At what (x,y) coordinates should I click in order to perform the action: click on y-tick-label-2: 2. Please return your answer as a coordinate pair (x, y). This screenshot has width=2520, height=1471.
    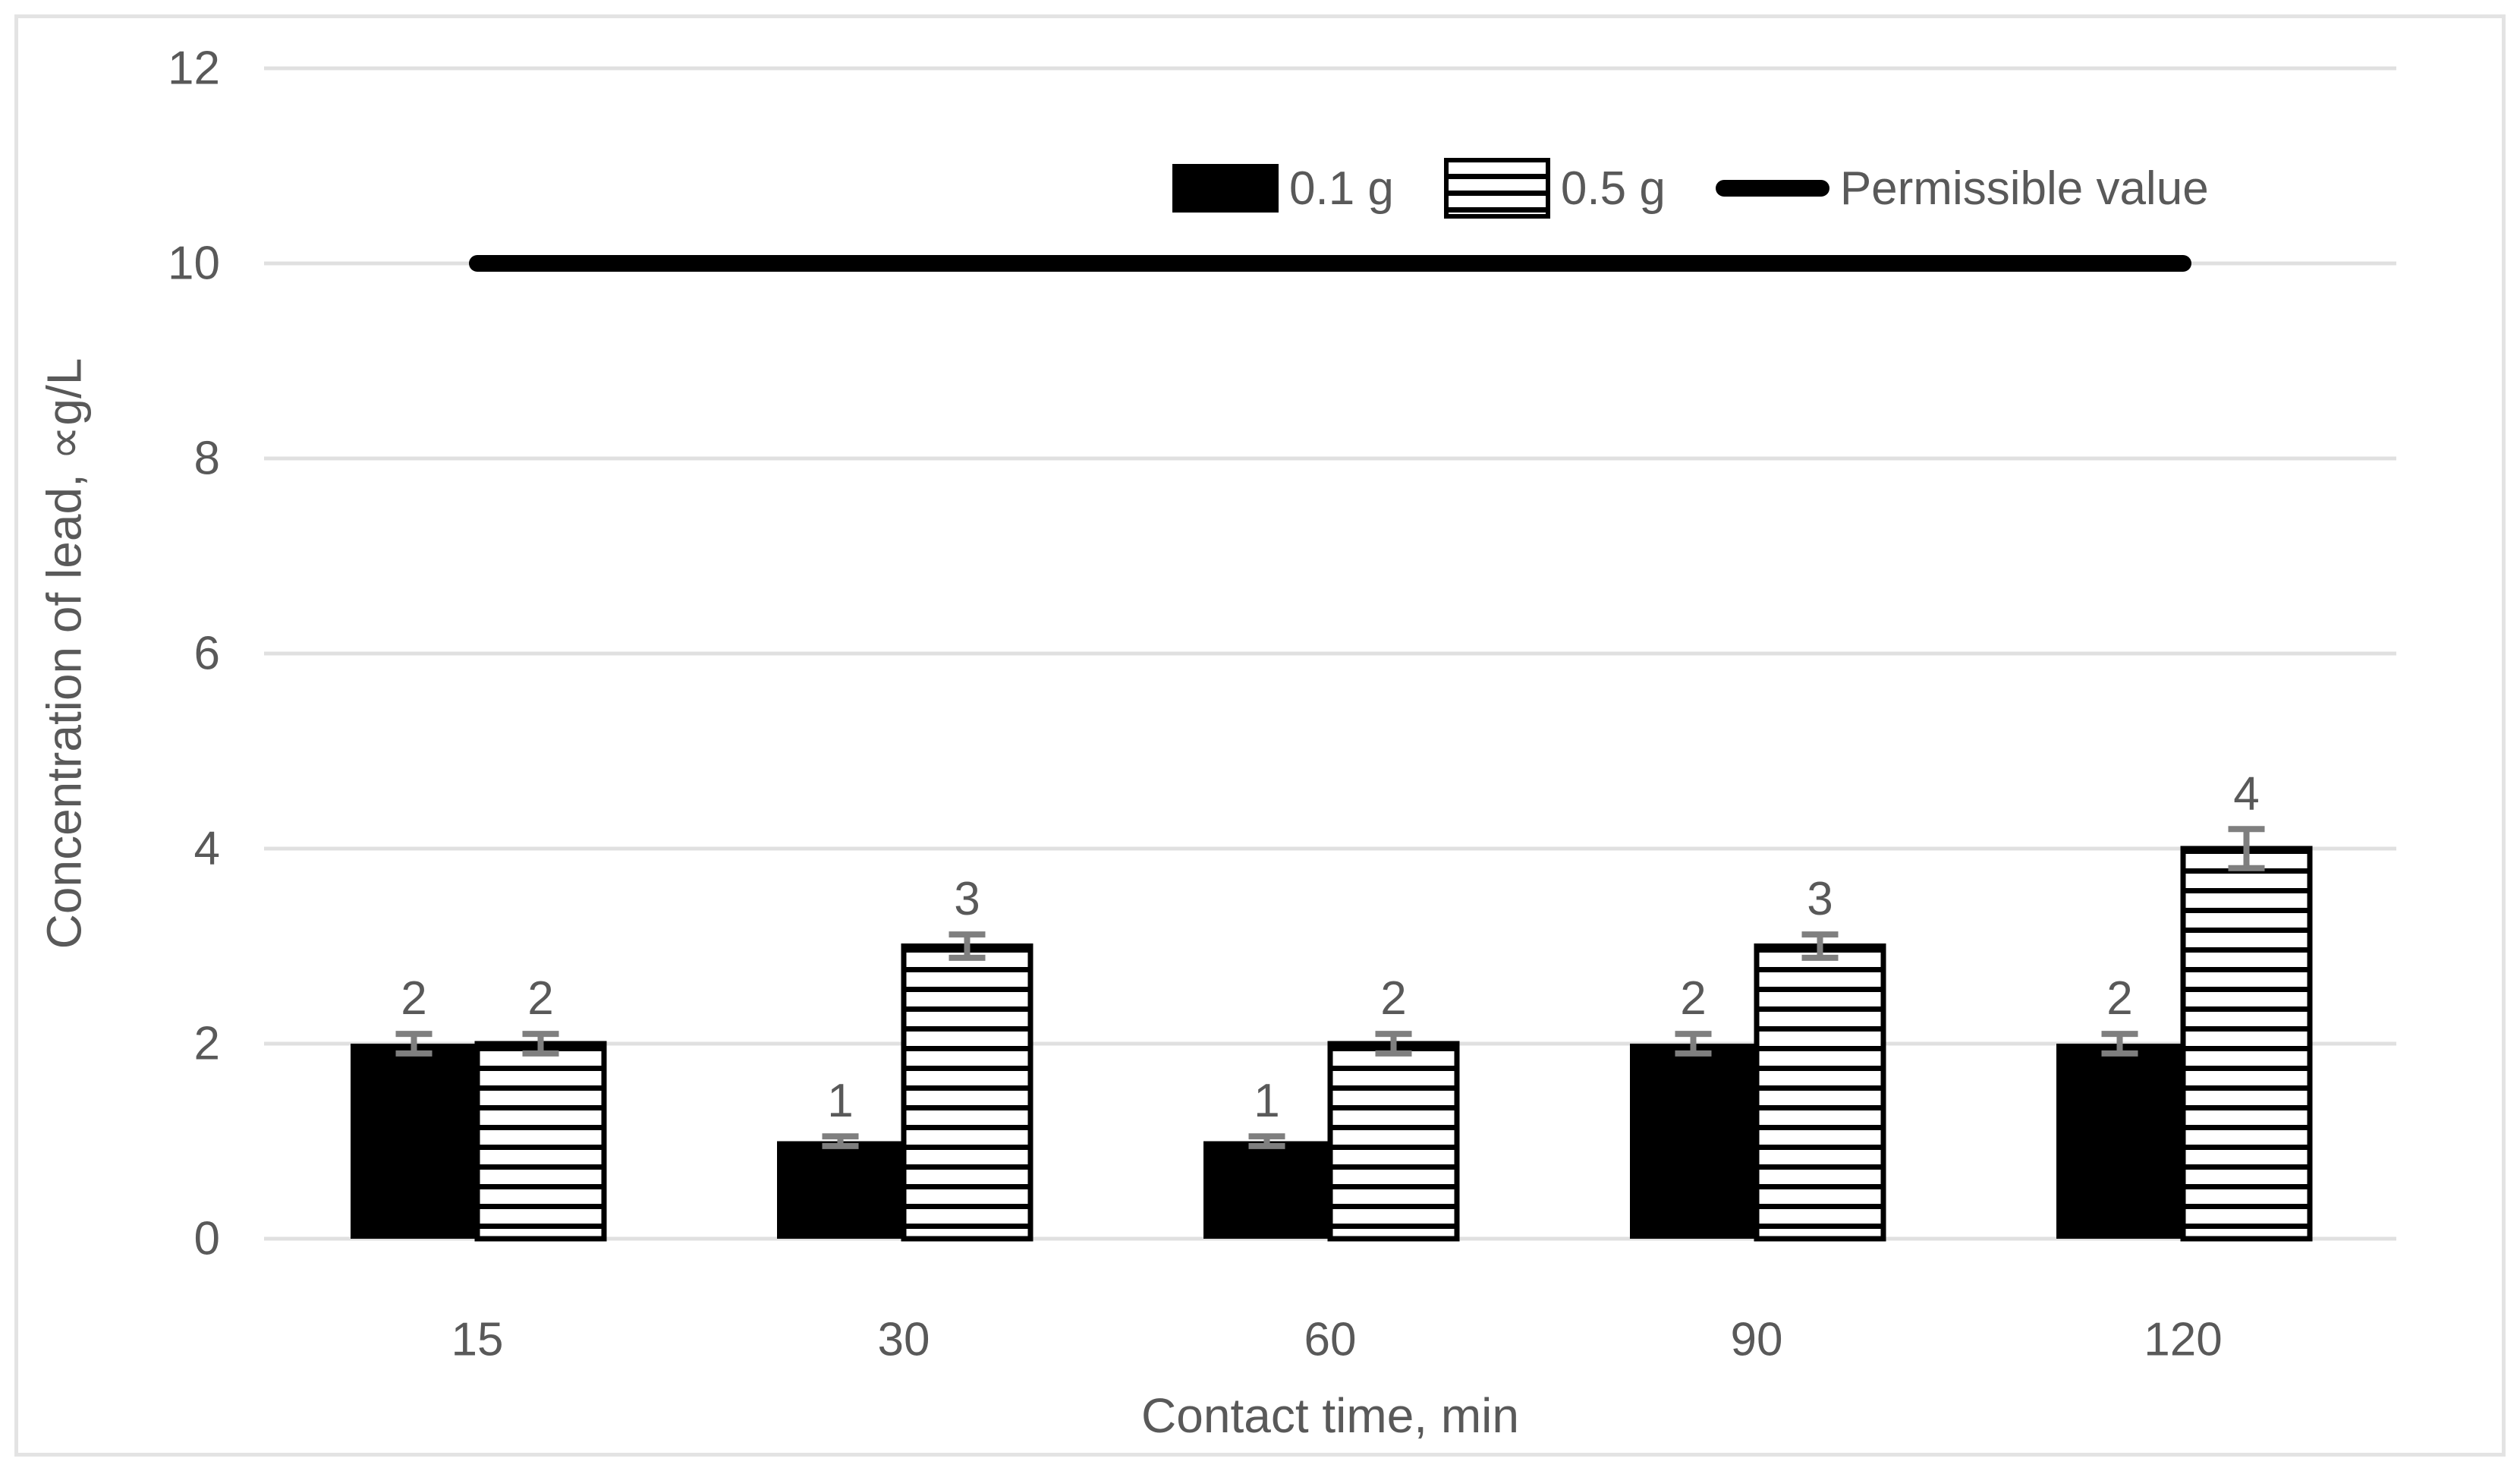
    Looking at the image, I should click on (207, 1044).